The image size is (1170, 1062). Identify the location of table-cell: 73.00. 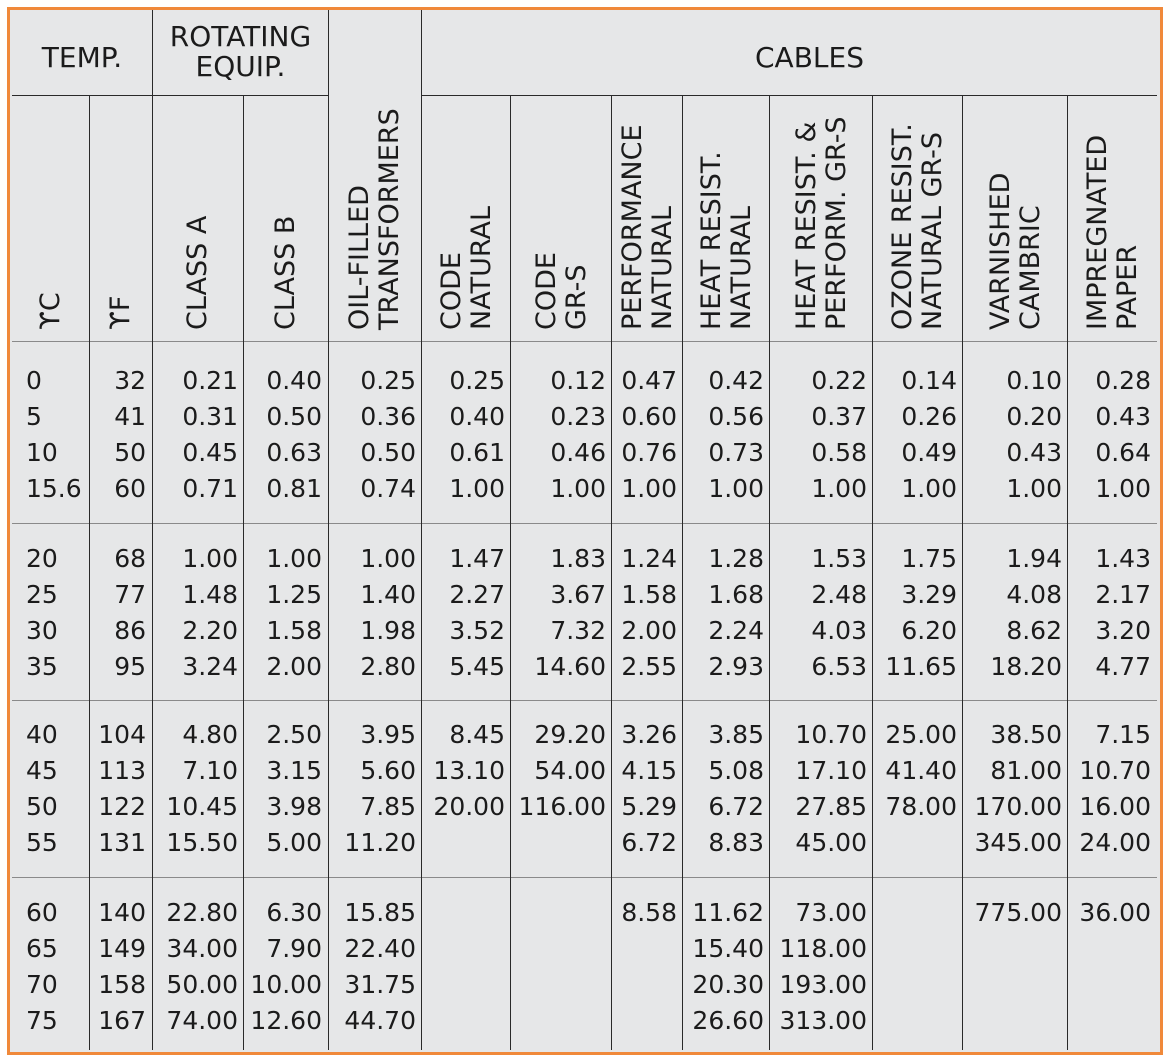
(831, 912).